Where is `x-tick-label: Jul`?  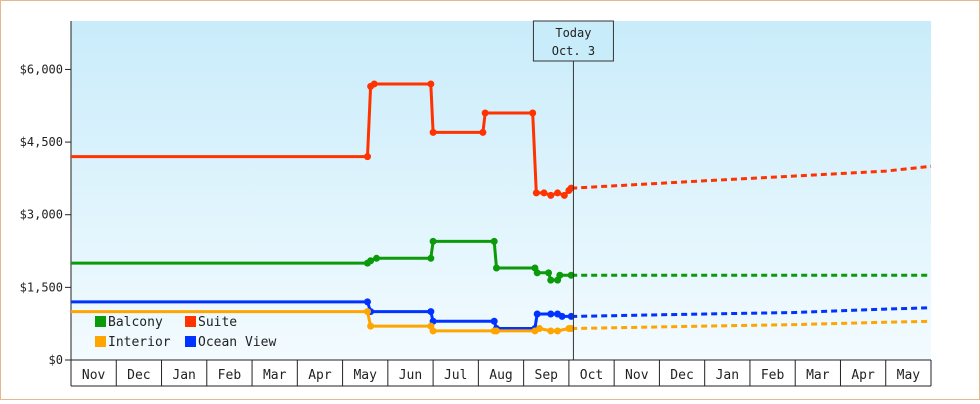 x-tick-label: Jul is located at coordinates (455, 375).